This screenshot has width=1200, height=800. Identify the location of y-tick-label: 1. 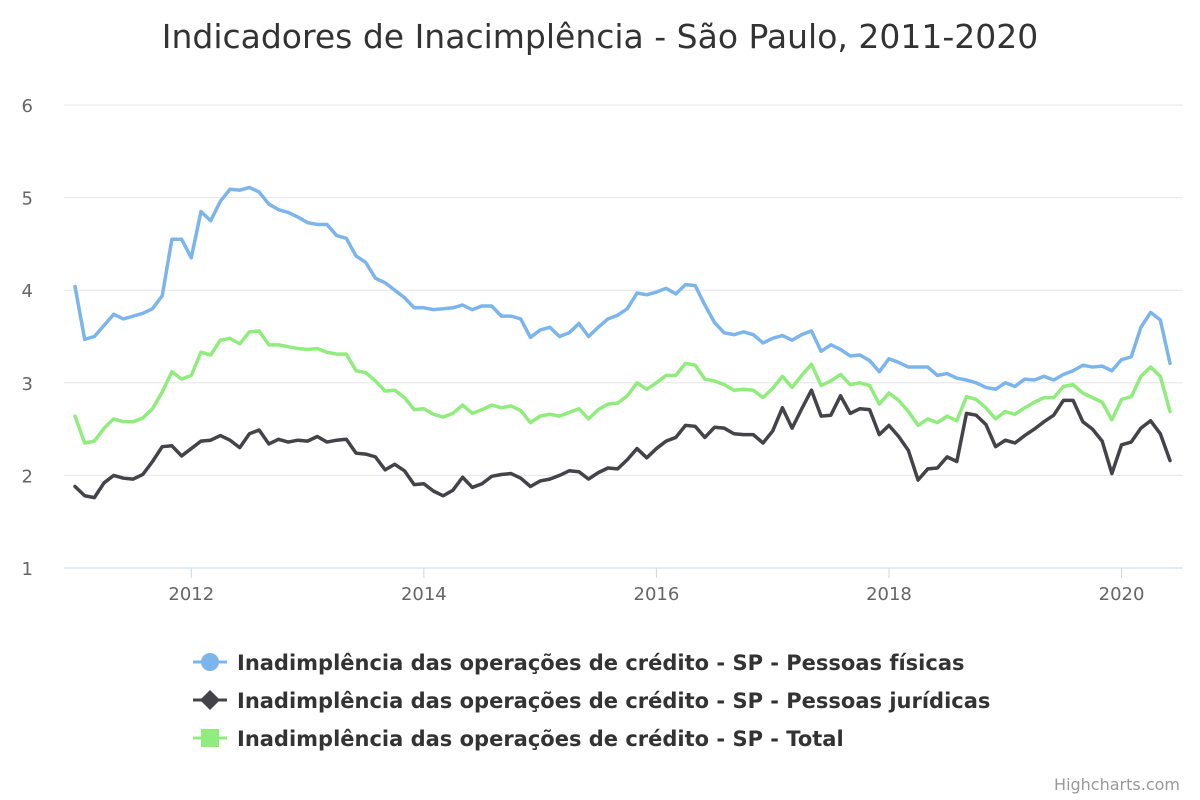
(27, 569).